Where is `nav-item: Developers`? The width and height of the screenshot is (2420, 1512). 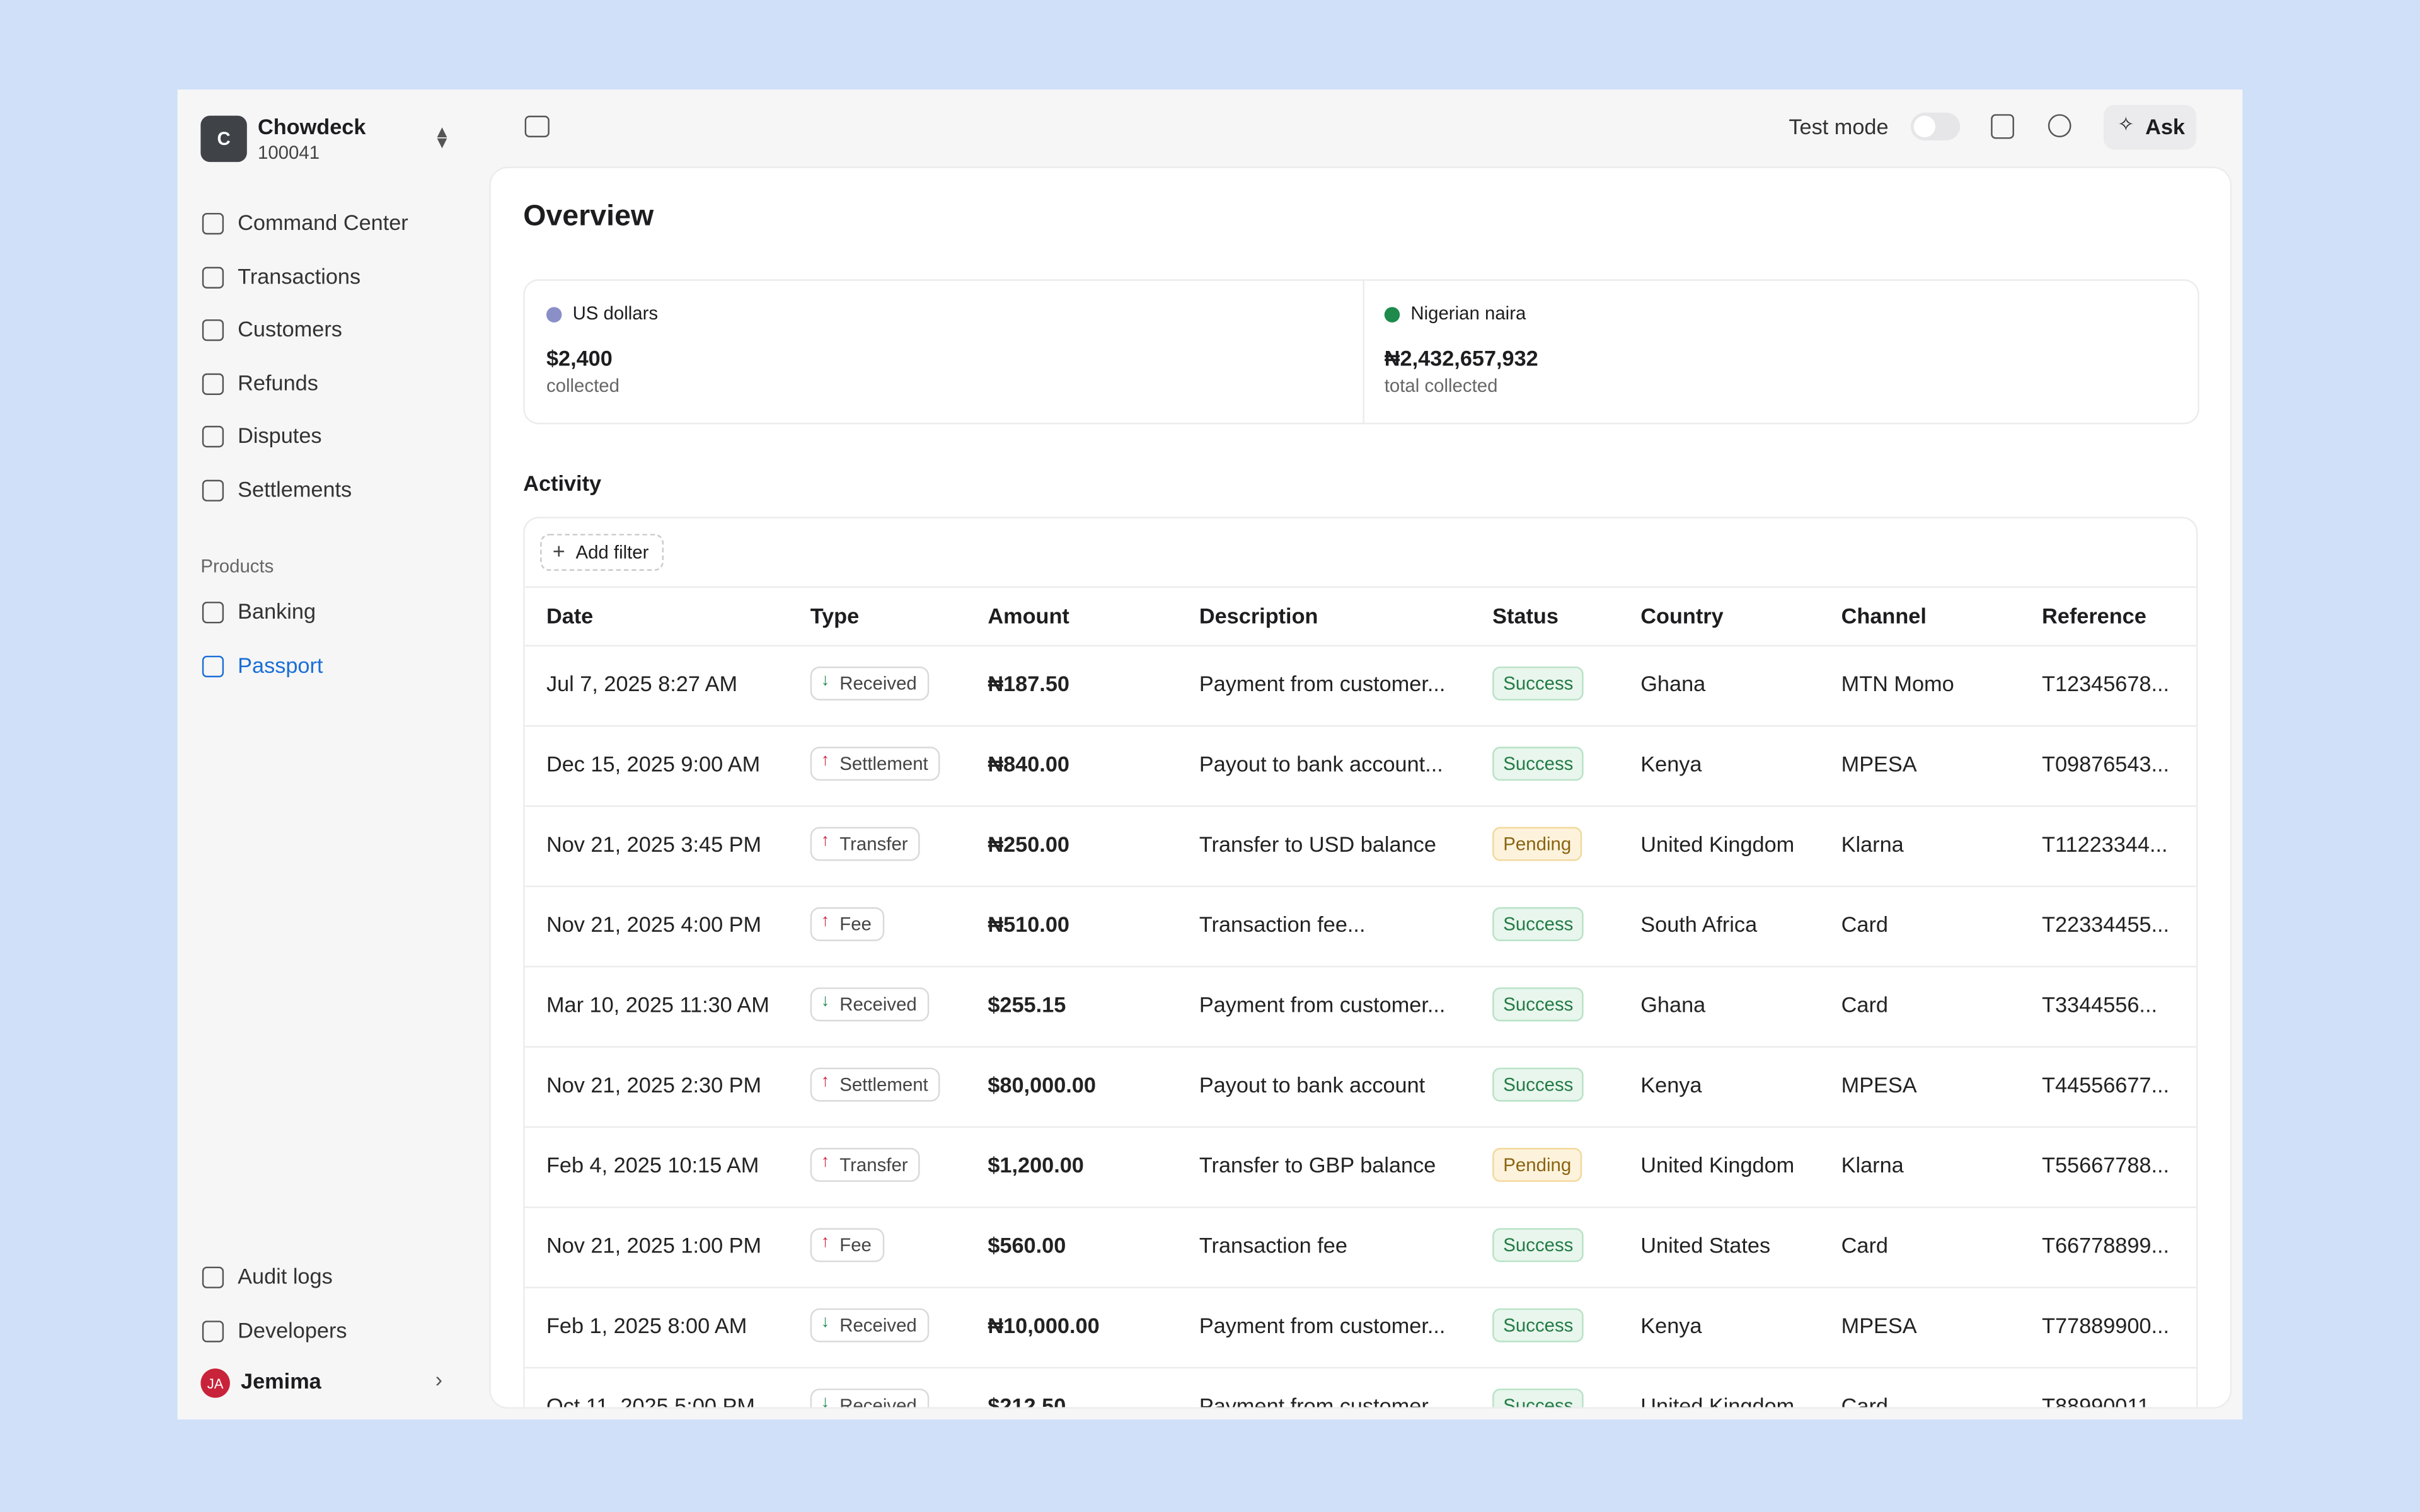
nav-item: Developers is located at coordinates (293, 1329).